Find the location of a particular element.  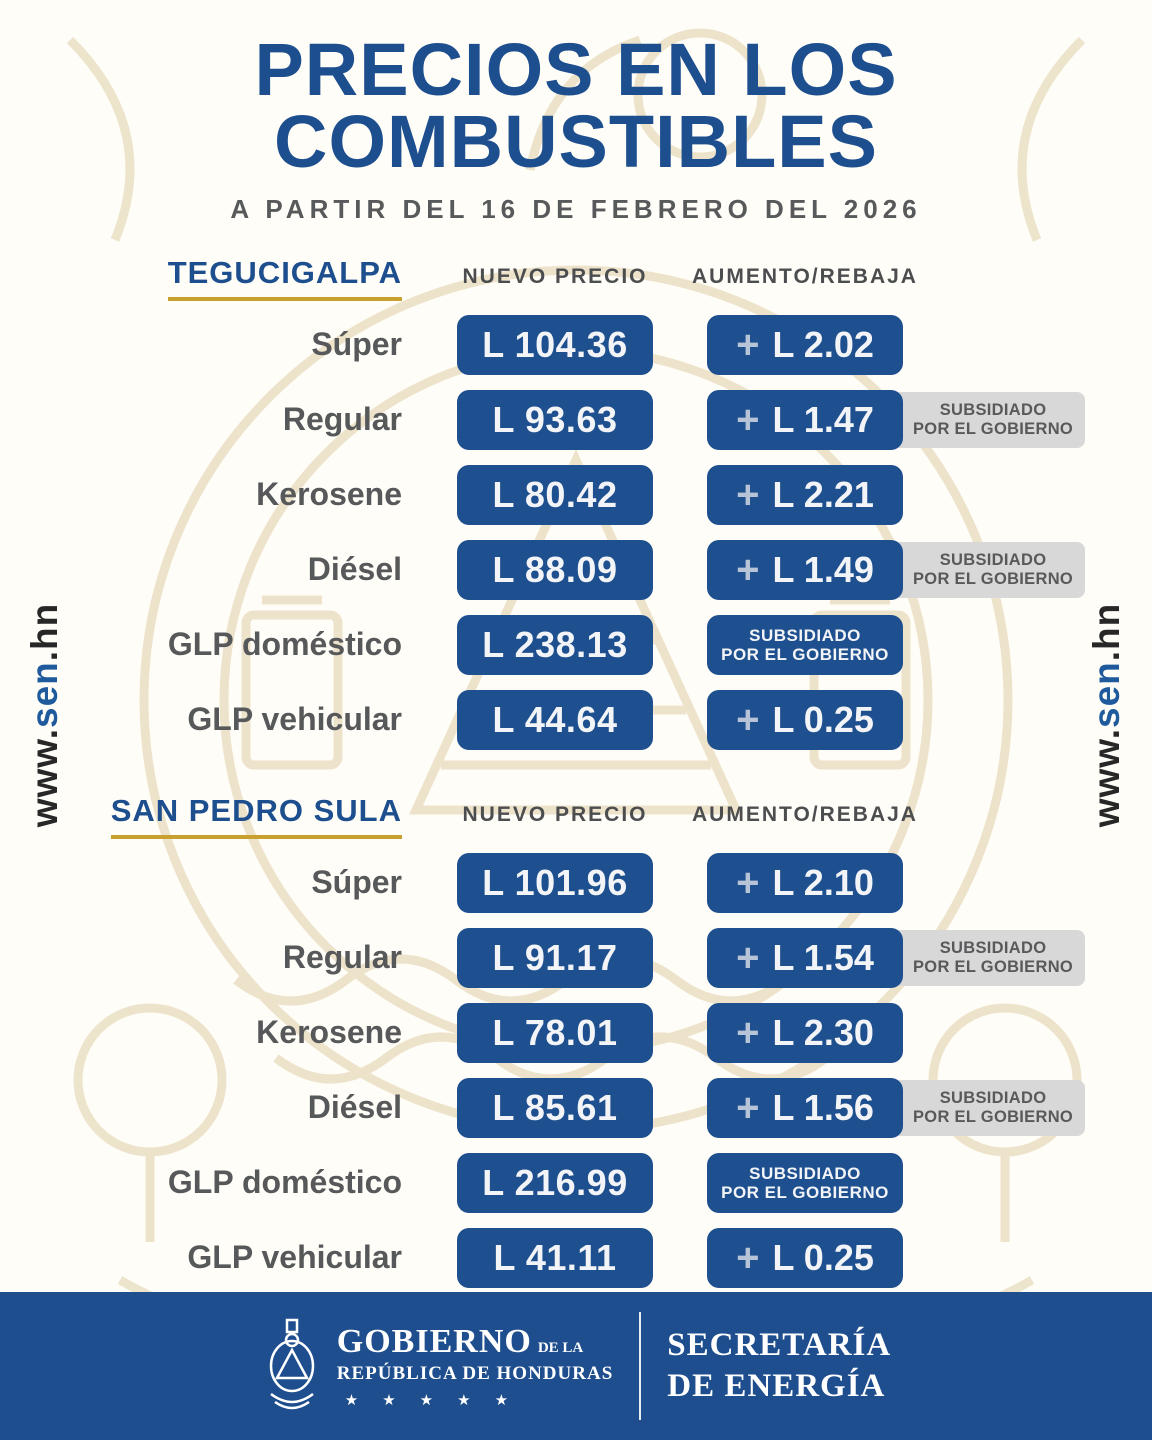

new-price-pill: L 238.13 is located at coordinates (555, 644).